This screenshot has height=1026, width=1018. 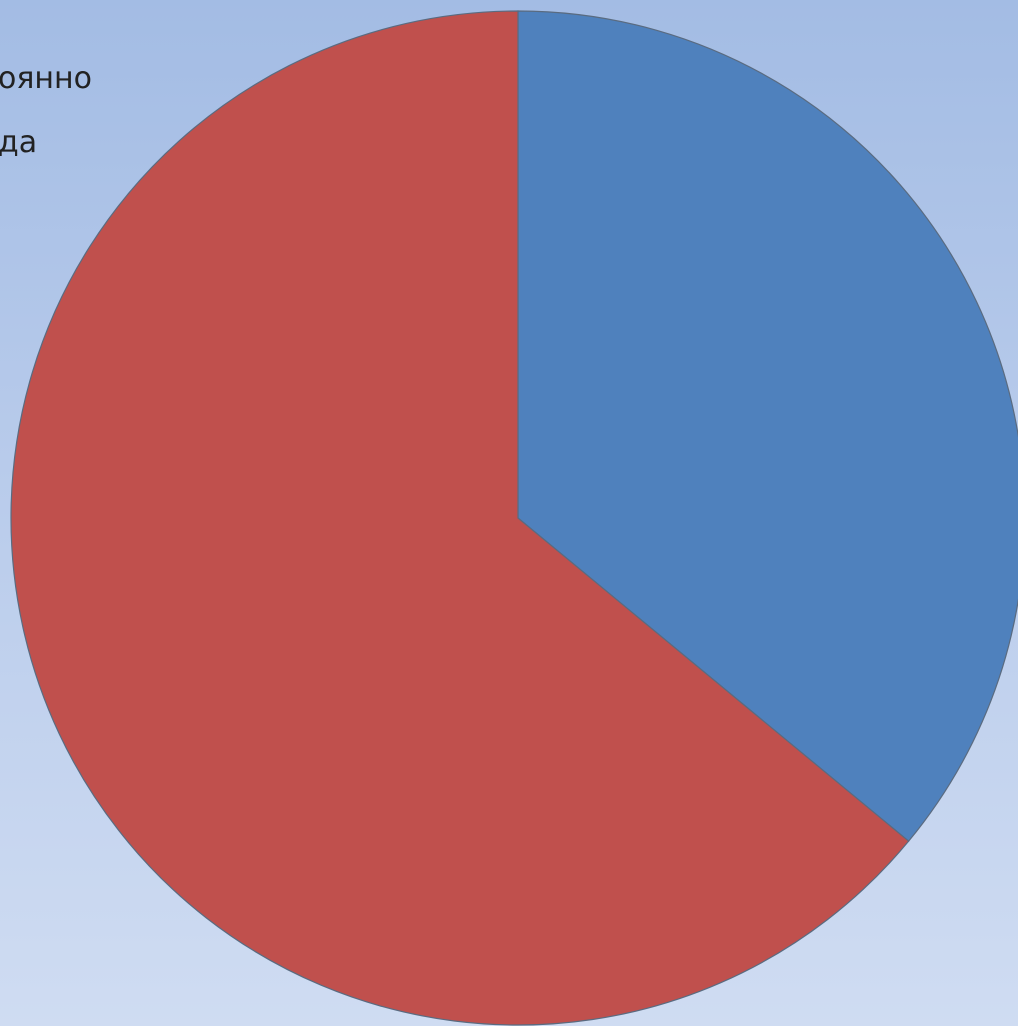 I want to click on legend-entry-2: да, so click(x=19, y=142).